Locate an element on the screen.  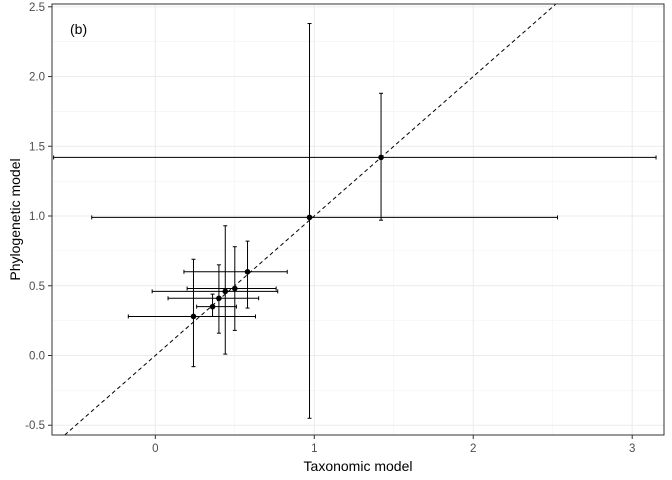
y-tick-label: 1.0 is located at coordinates (37, 217).